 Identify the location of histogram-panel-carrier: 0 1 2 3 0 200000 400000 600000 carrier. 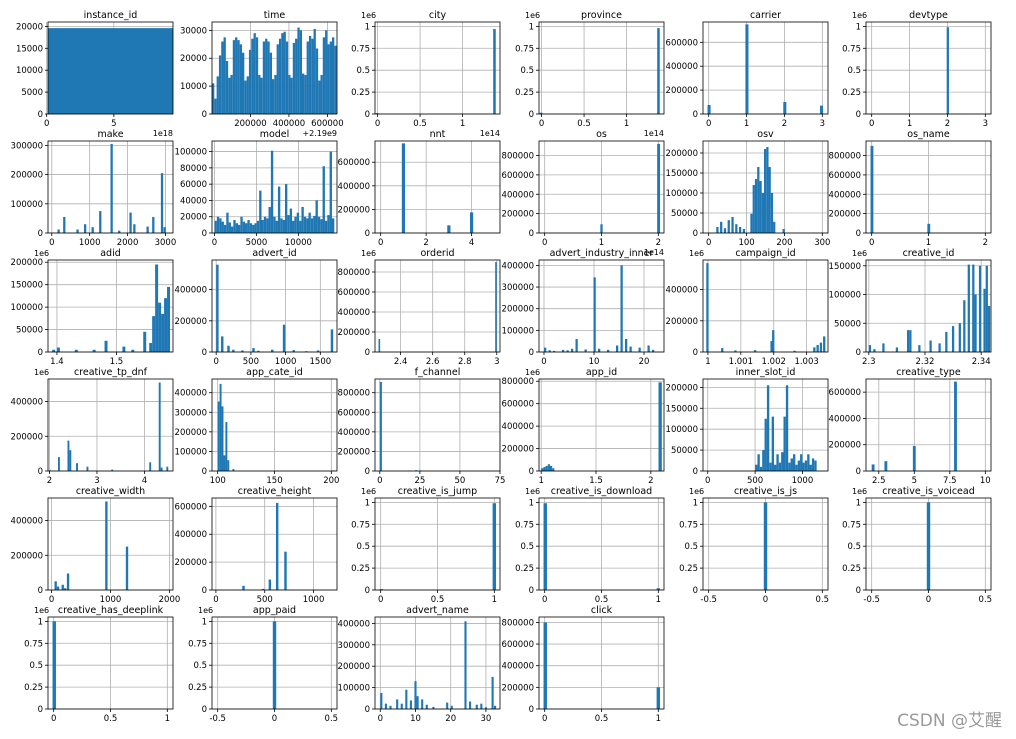
(747, 69).